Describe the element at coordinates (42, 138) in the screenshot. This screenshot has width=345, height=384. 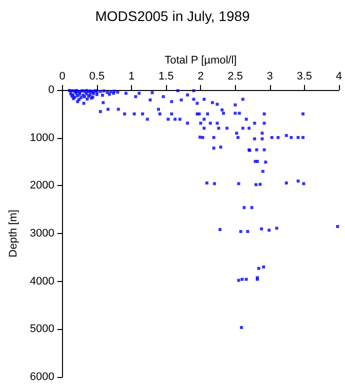
I see `y-tick-label: 1000` at that location.